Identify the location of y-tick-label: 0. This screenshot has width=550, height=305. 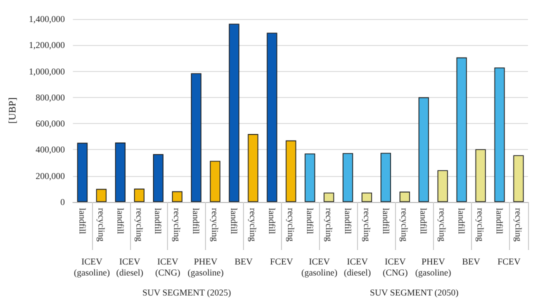
(63, 202).